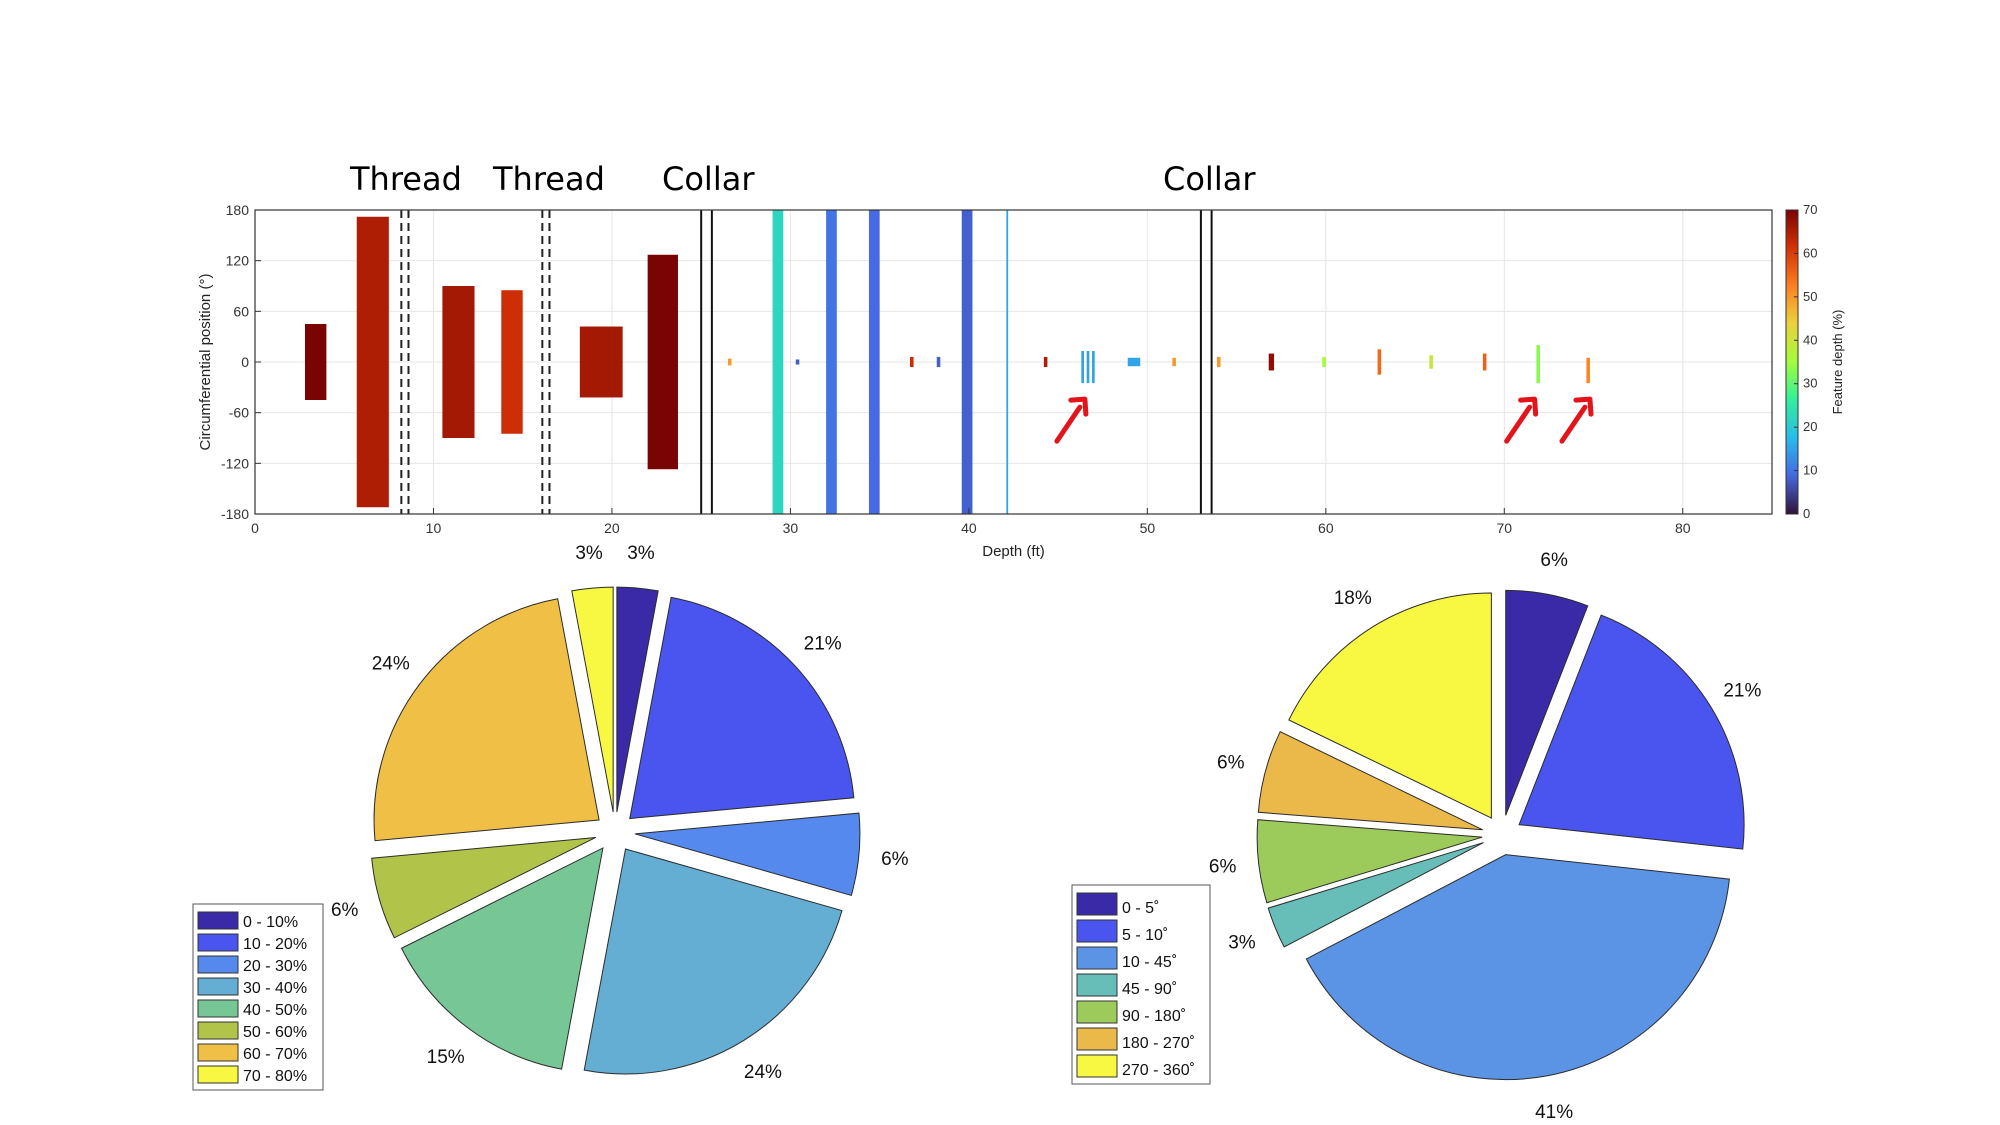 The width and height of the screenshot is (2000, 1125). Describe the element at coordinates (612, 528) in the screenshot. I see `x-tick-label: 20` at that location.